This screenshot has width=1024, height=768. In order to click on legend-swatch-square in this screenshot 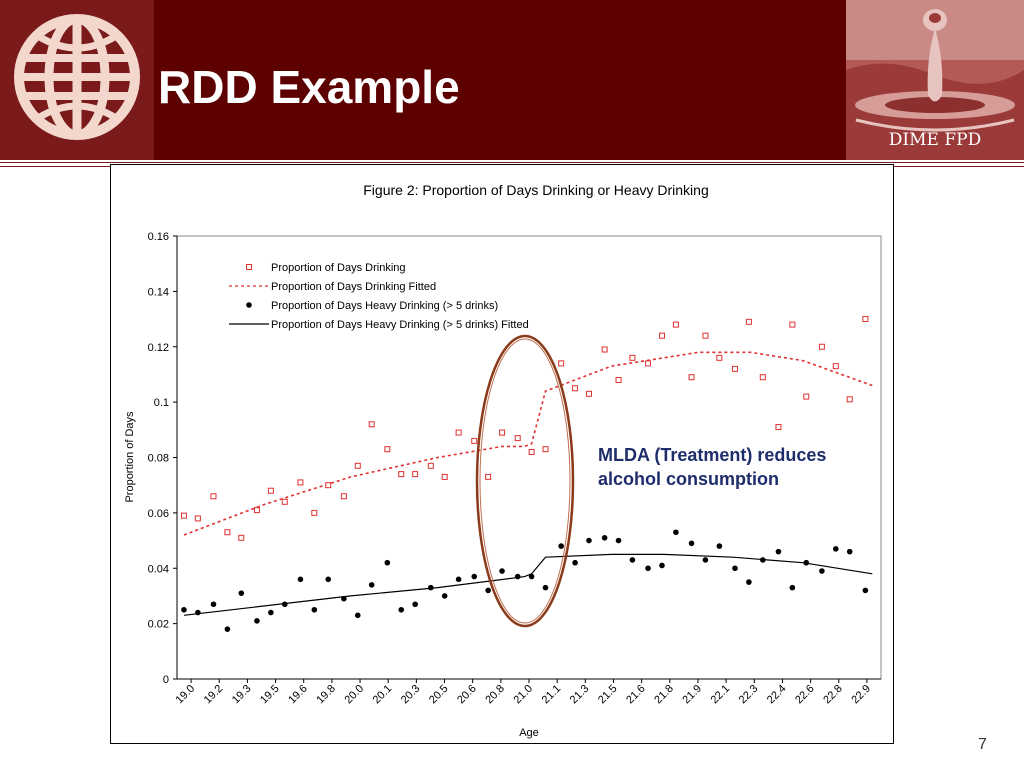, I will do `click(249, 267)`.